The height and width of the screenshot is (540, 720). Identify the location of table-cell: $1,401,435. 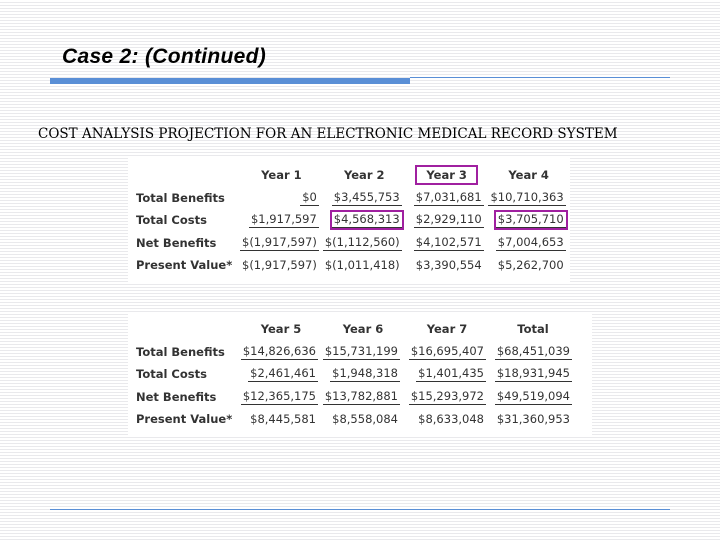
(451, 374).